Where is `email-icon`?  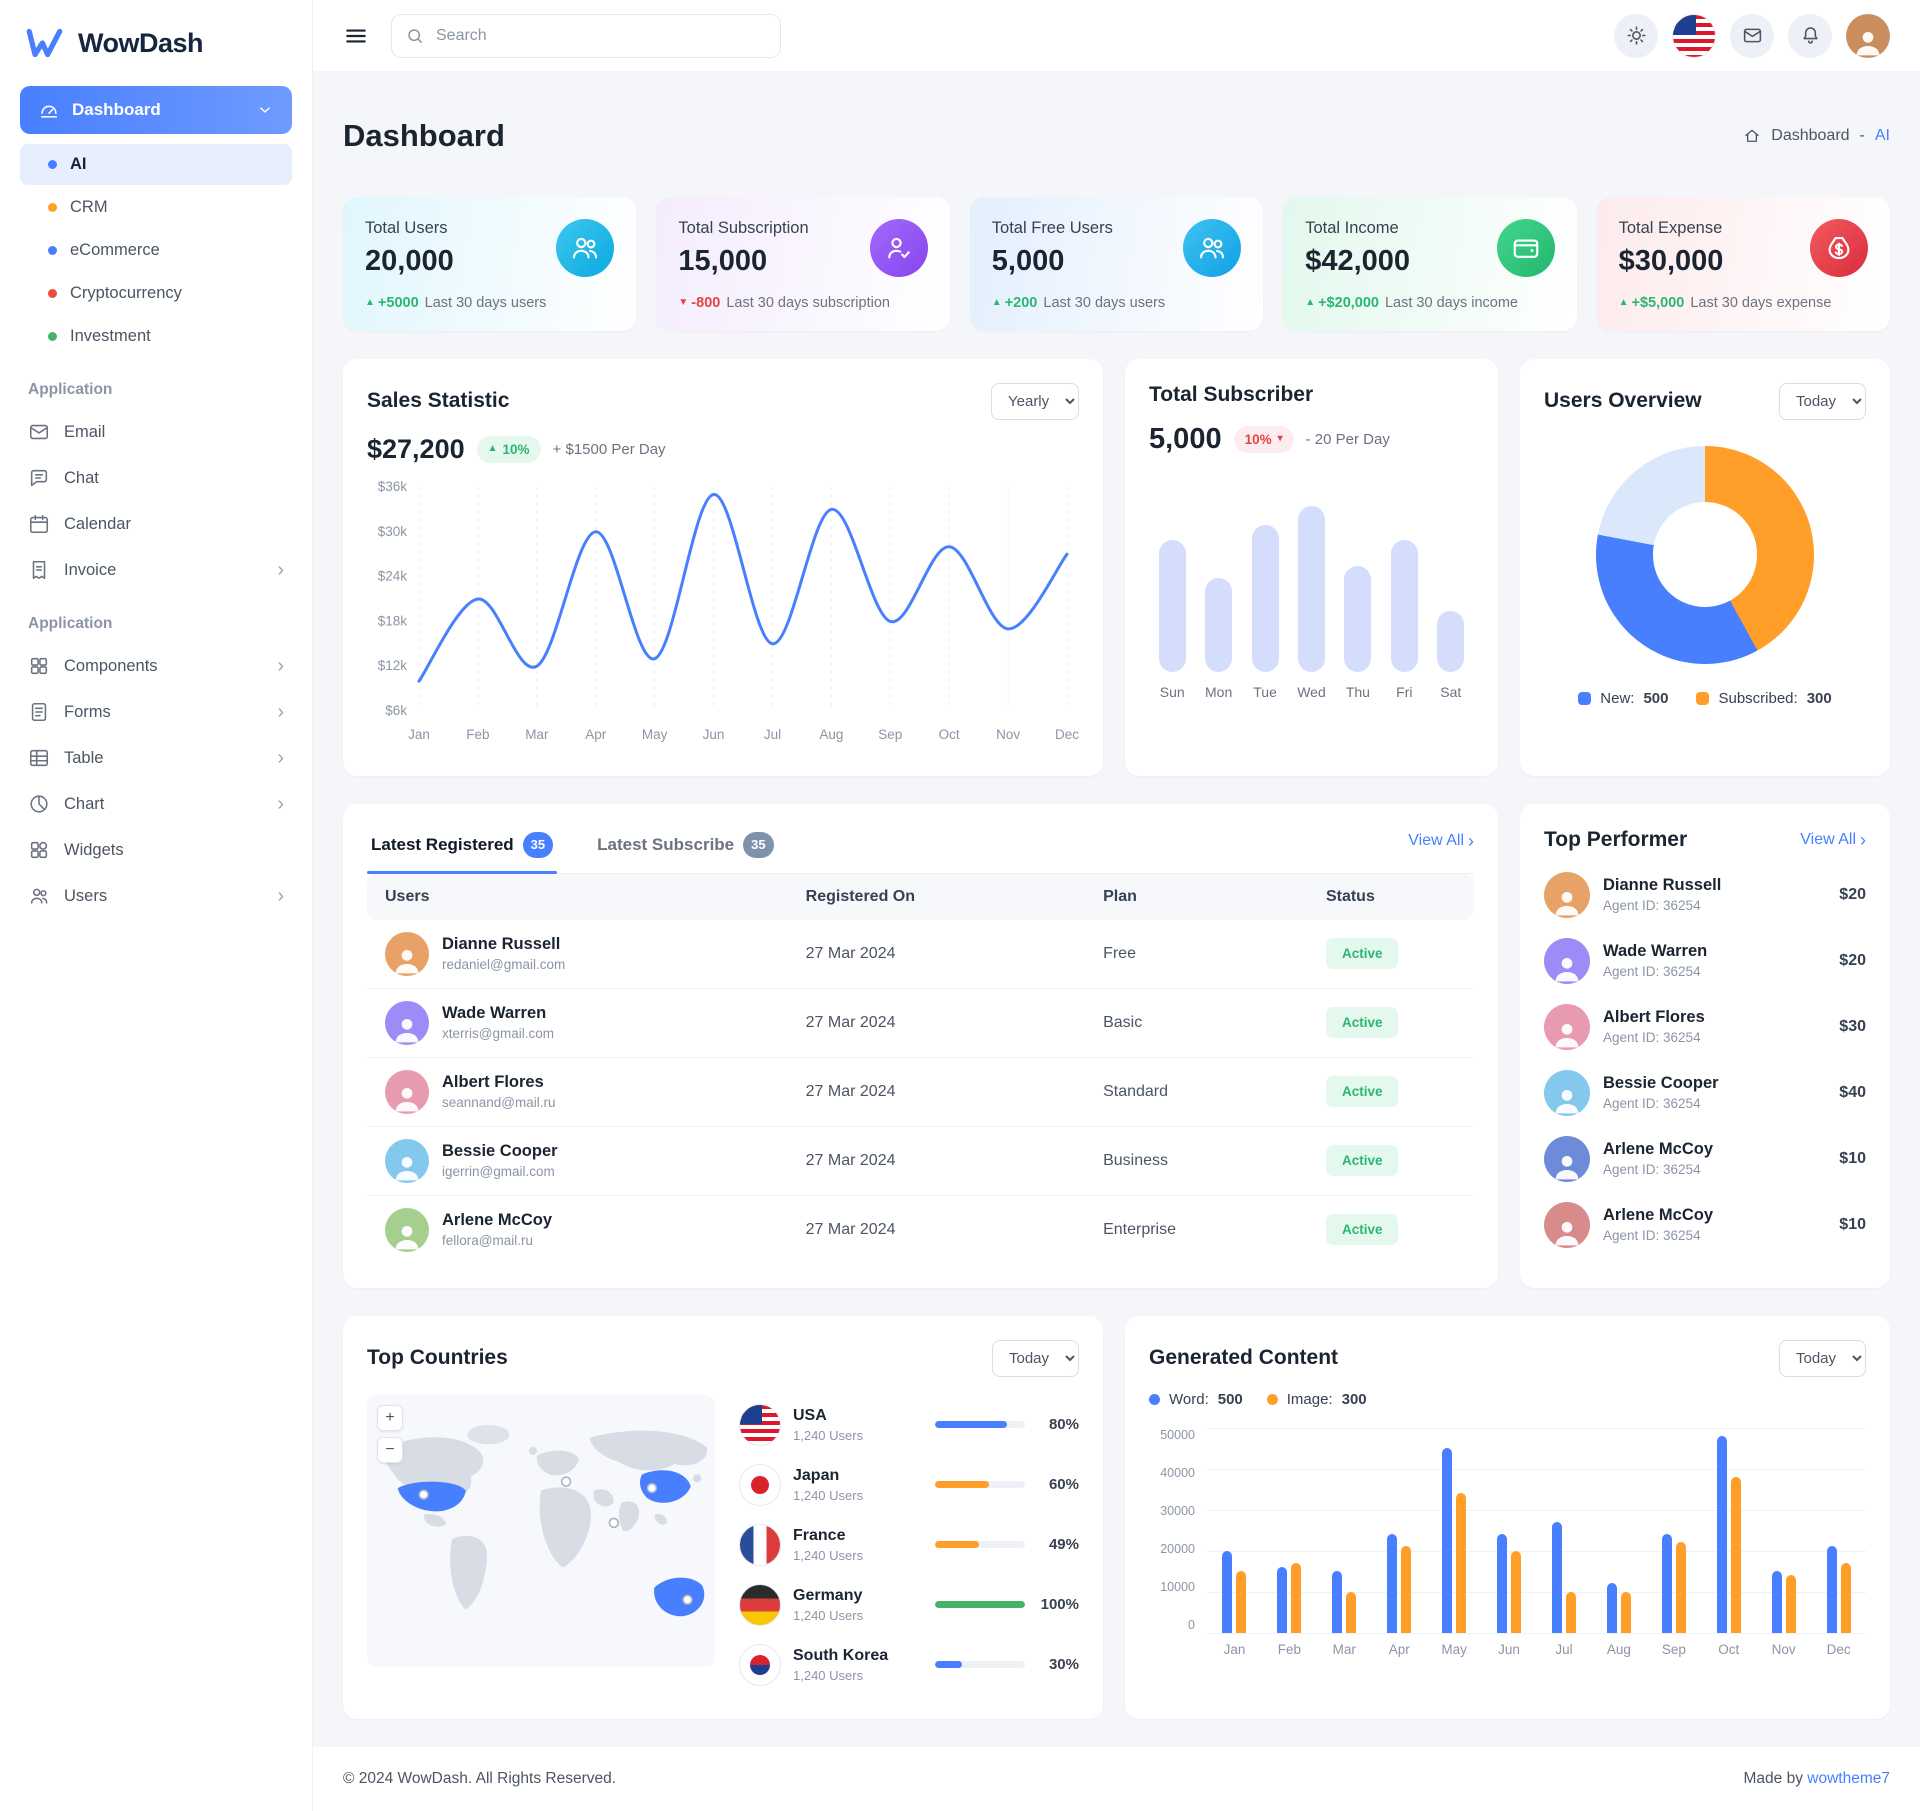 email-icon is located at coordinates (39, 432).